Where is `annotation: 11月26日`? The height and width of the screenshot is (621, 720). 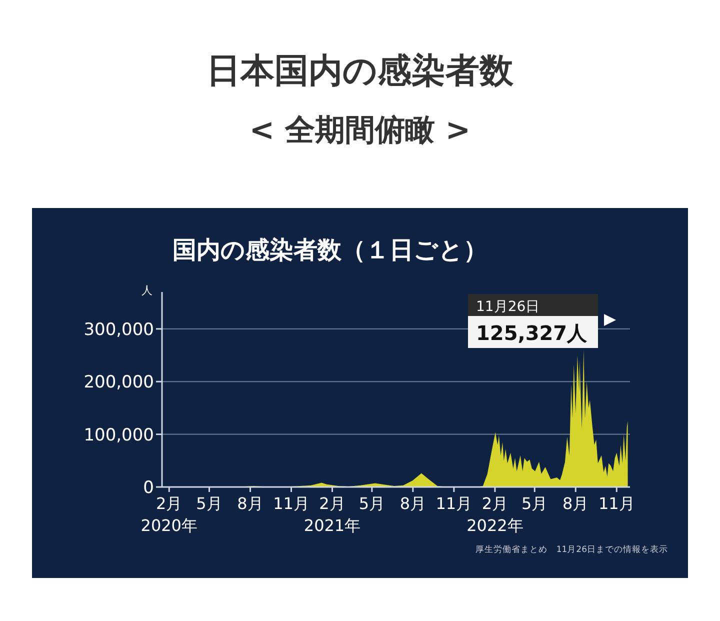 annotation: 11月26日 is located at coordinates (508, 307).